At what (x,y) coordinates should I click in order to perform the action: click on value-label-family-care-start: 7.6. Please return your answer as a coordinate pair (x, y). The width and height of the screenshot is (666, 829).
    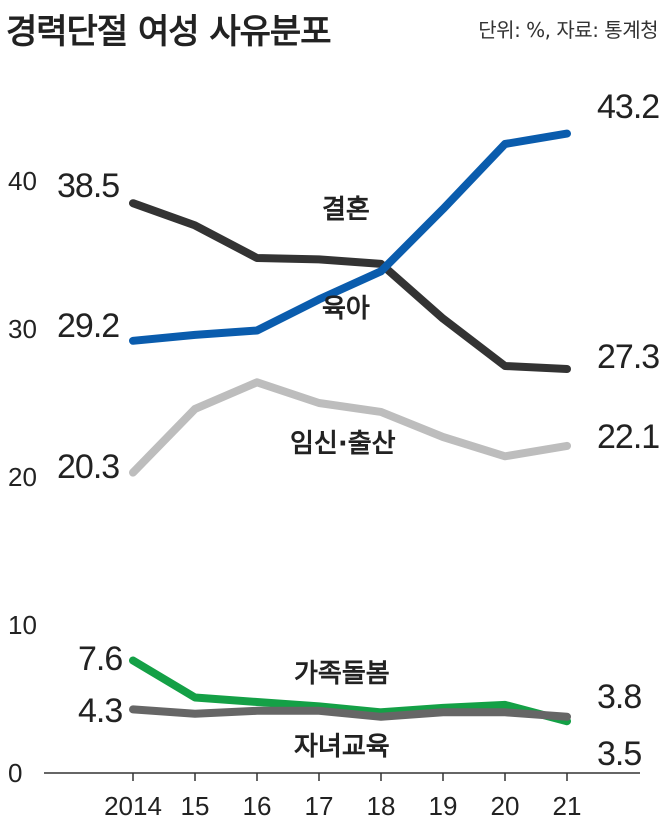
    Looking at the image, I should click on (100, 659).